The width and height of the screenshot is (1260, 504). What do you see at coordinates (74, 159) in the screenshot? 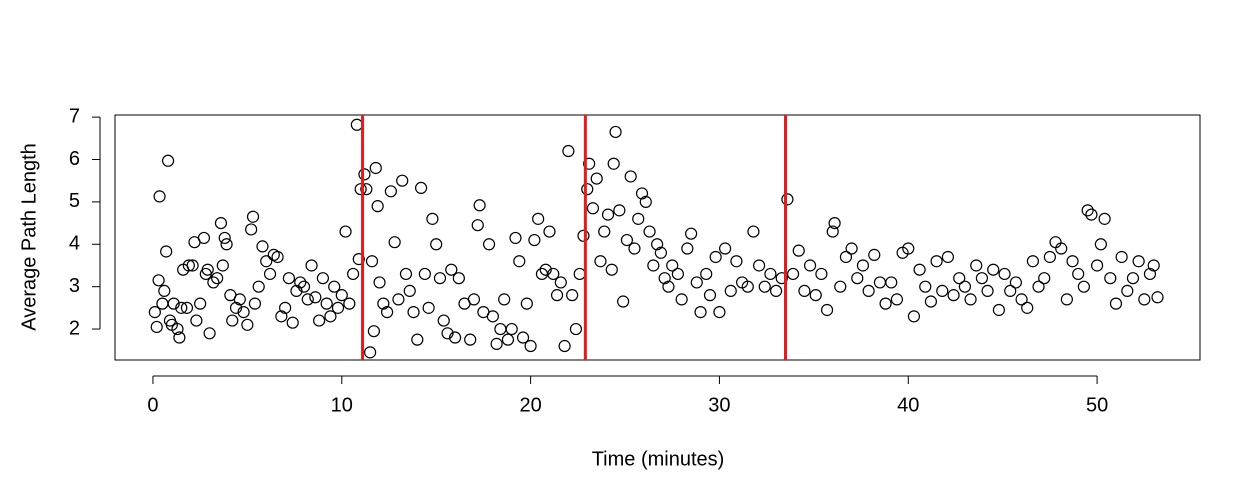
I see `y-tick-label: 6` at bounding box center [74, 159].